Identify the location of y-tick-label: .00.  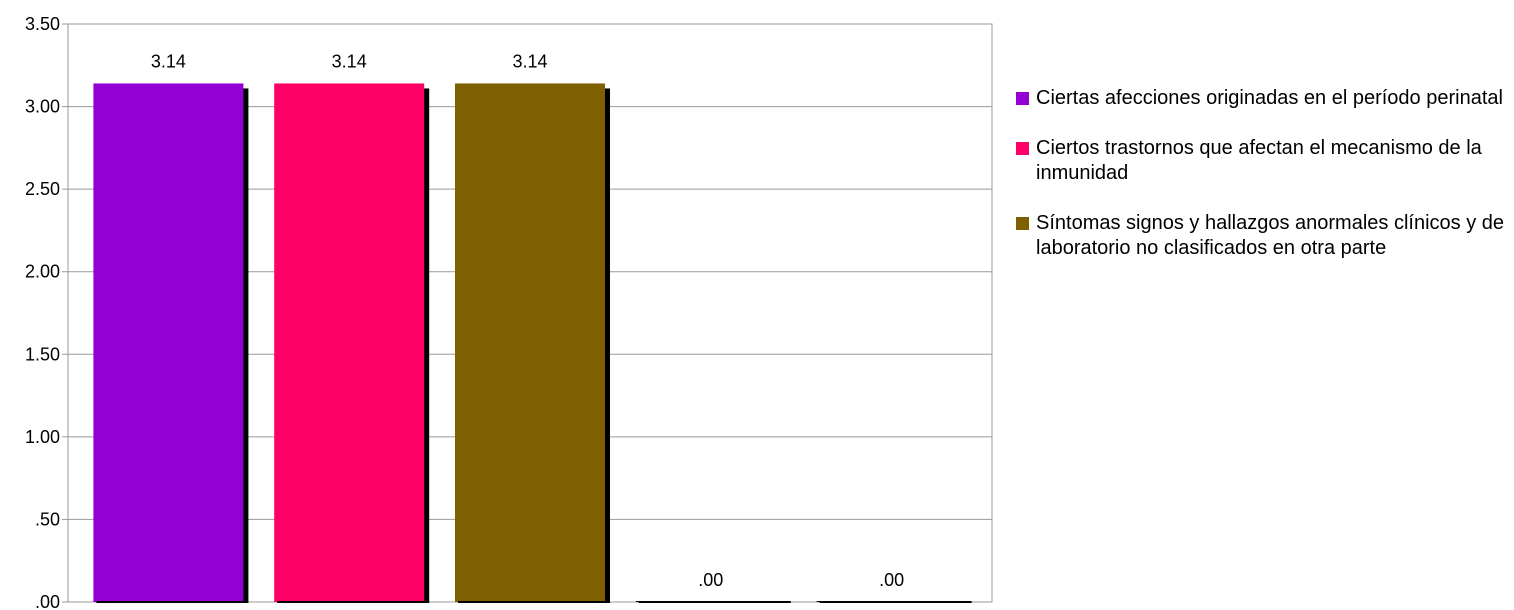
(47, 601).